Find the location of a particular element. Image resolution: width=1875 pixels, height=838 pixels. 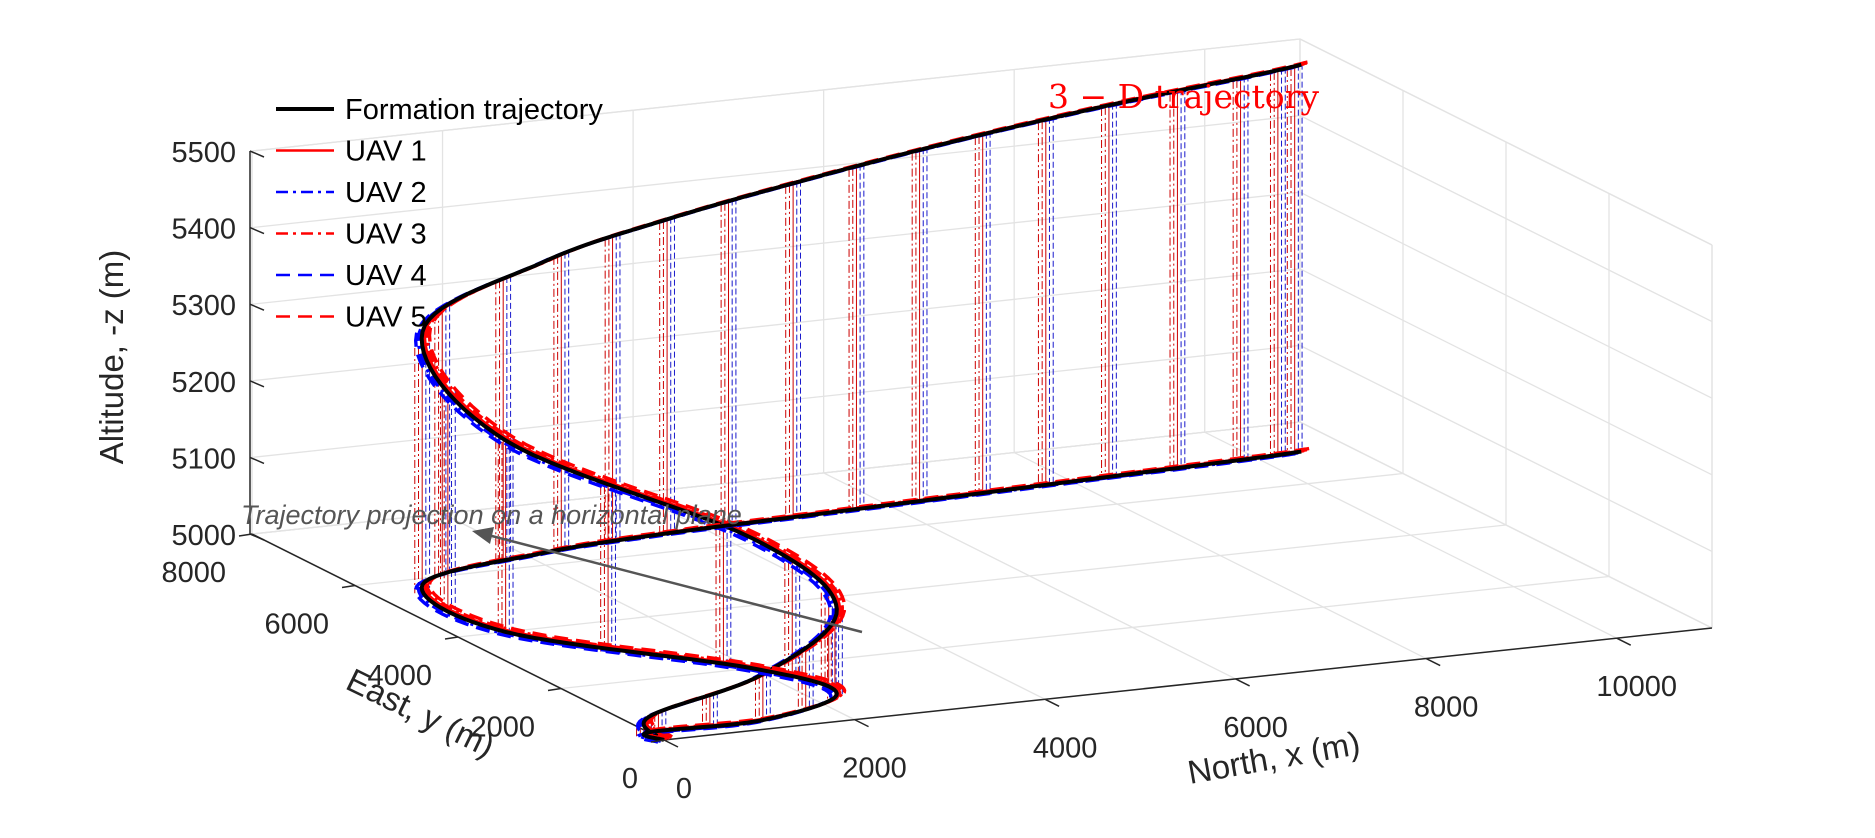

x-axis-line is located at coordinates (1188, 684).